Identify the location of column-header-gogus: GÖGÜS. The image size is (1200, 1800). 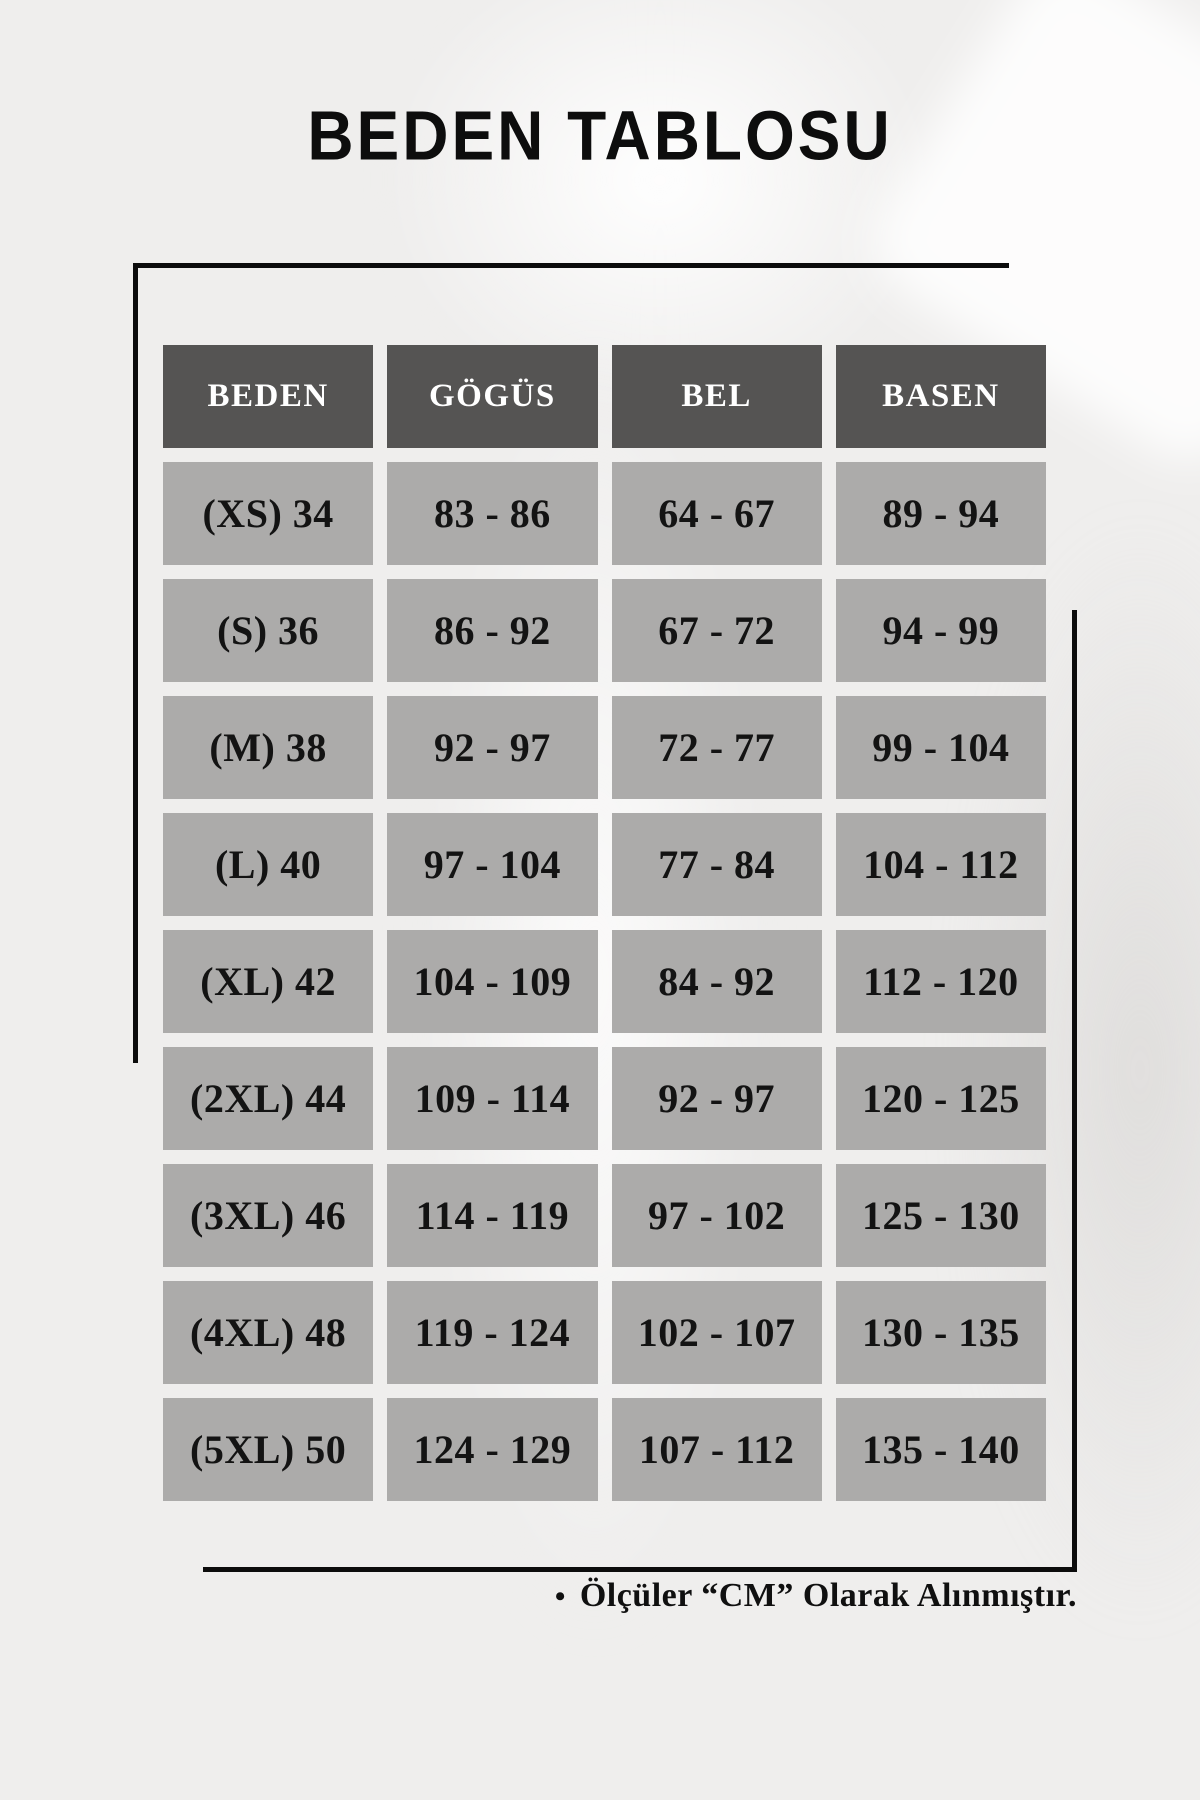
(492, 396).